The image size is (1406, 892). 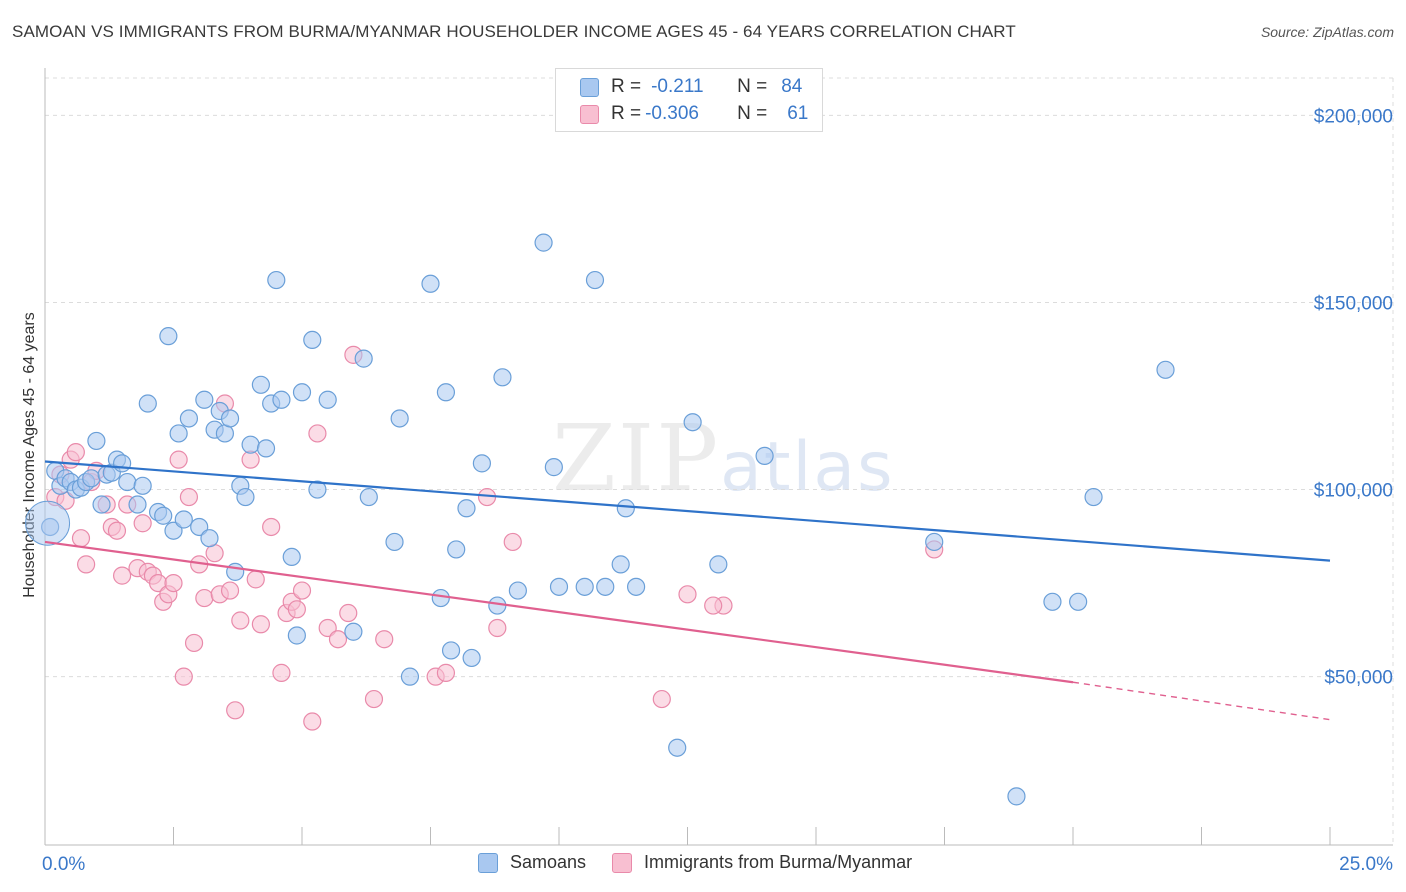 I want to click on correlation-legend: R = -0.211 N = 84 R = -0.306 N = 61, so click(x=689, y=100).